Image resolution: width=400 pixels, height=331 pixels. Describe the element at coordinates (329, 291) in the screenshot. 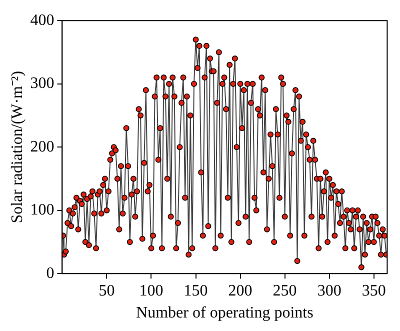

I see `x-tick-label: 300` at that location.